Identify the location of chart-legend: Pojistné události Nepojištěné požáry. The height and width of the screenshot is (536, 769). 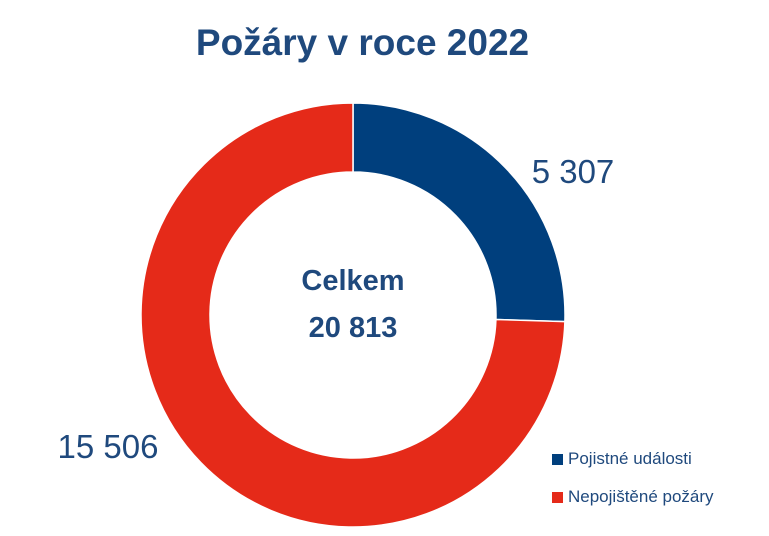
(633, 478).